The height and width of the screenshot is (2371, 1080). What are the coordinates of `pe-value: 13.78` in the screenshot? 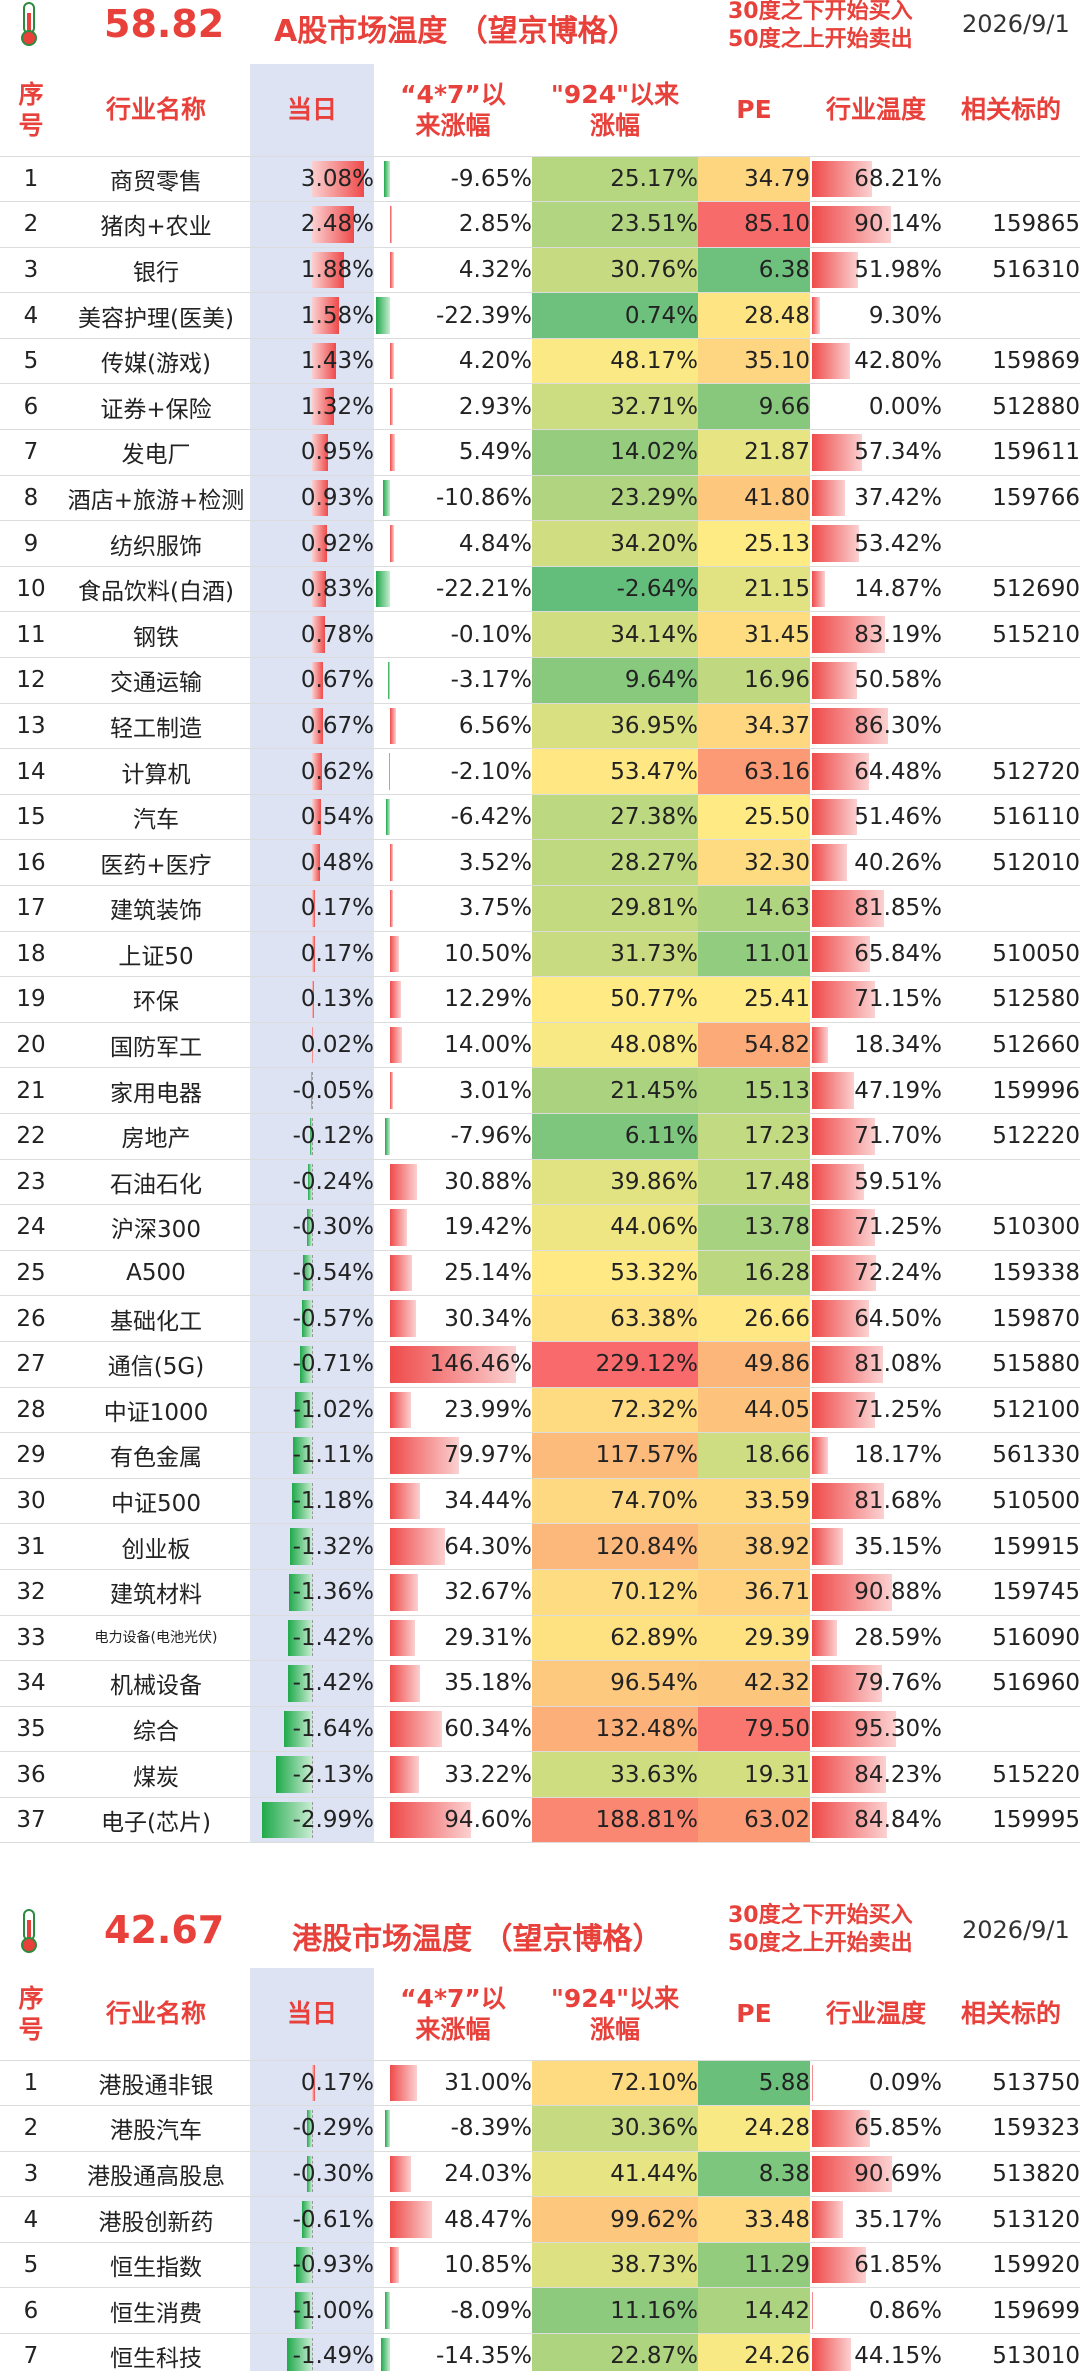 It's located at (754, 1227).